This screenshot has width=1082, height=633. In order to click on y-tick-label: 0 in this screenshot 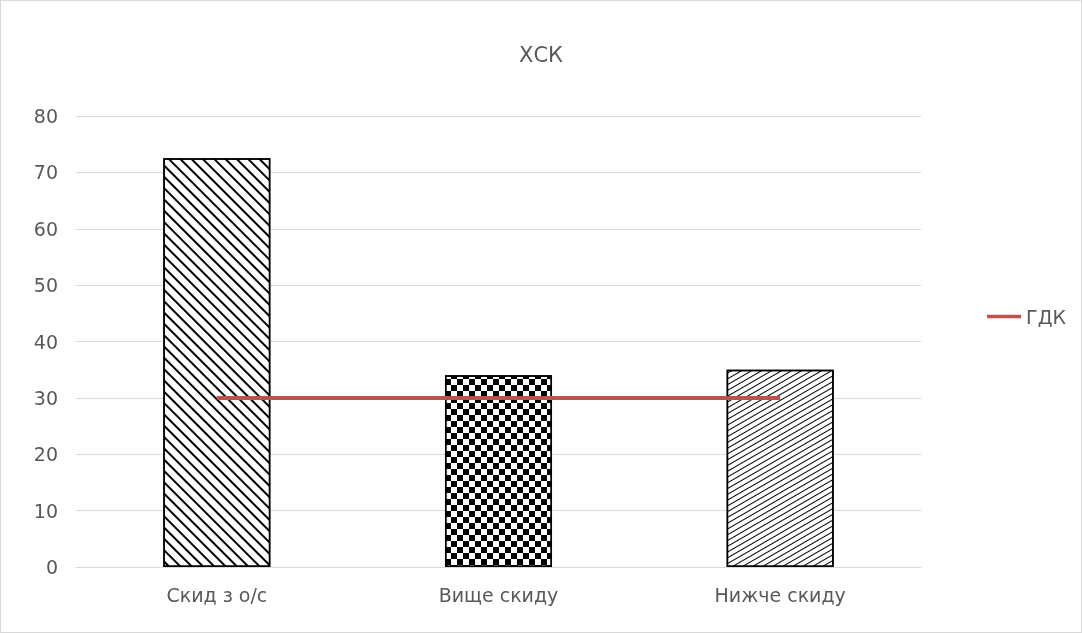, I will do `click(51, 567)`.